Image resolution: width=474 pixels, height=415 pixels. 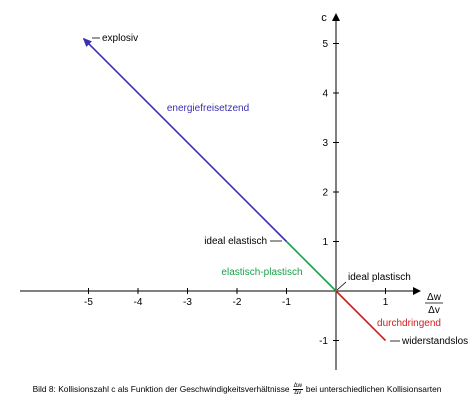 What do you see at coordinates (341, 286) in the screenshot?
I see `annotation-leader-line` at bounding box center [341, 286].